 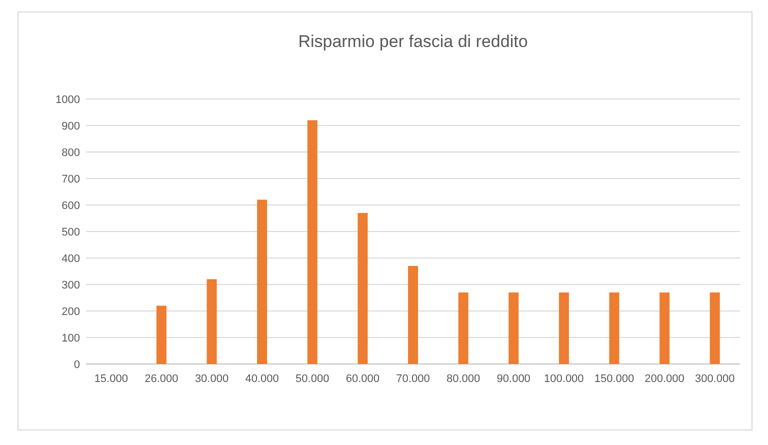 What do you see at coordinates (111, 379) in the screenshot?
I see `x-tick-label: 15.000` at bounding box center [111, 379].